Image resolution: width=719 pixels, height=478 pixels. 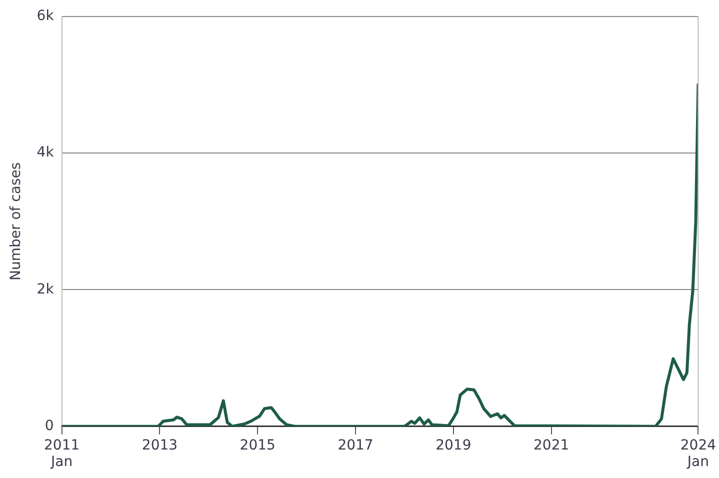 What do you see at coordinates (49, 426) in the screenshot?
I see `y-tick-label: 0` at bounding box center [49, 426].